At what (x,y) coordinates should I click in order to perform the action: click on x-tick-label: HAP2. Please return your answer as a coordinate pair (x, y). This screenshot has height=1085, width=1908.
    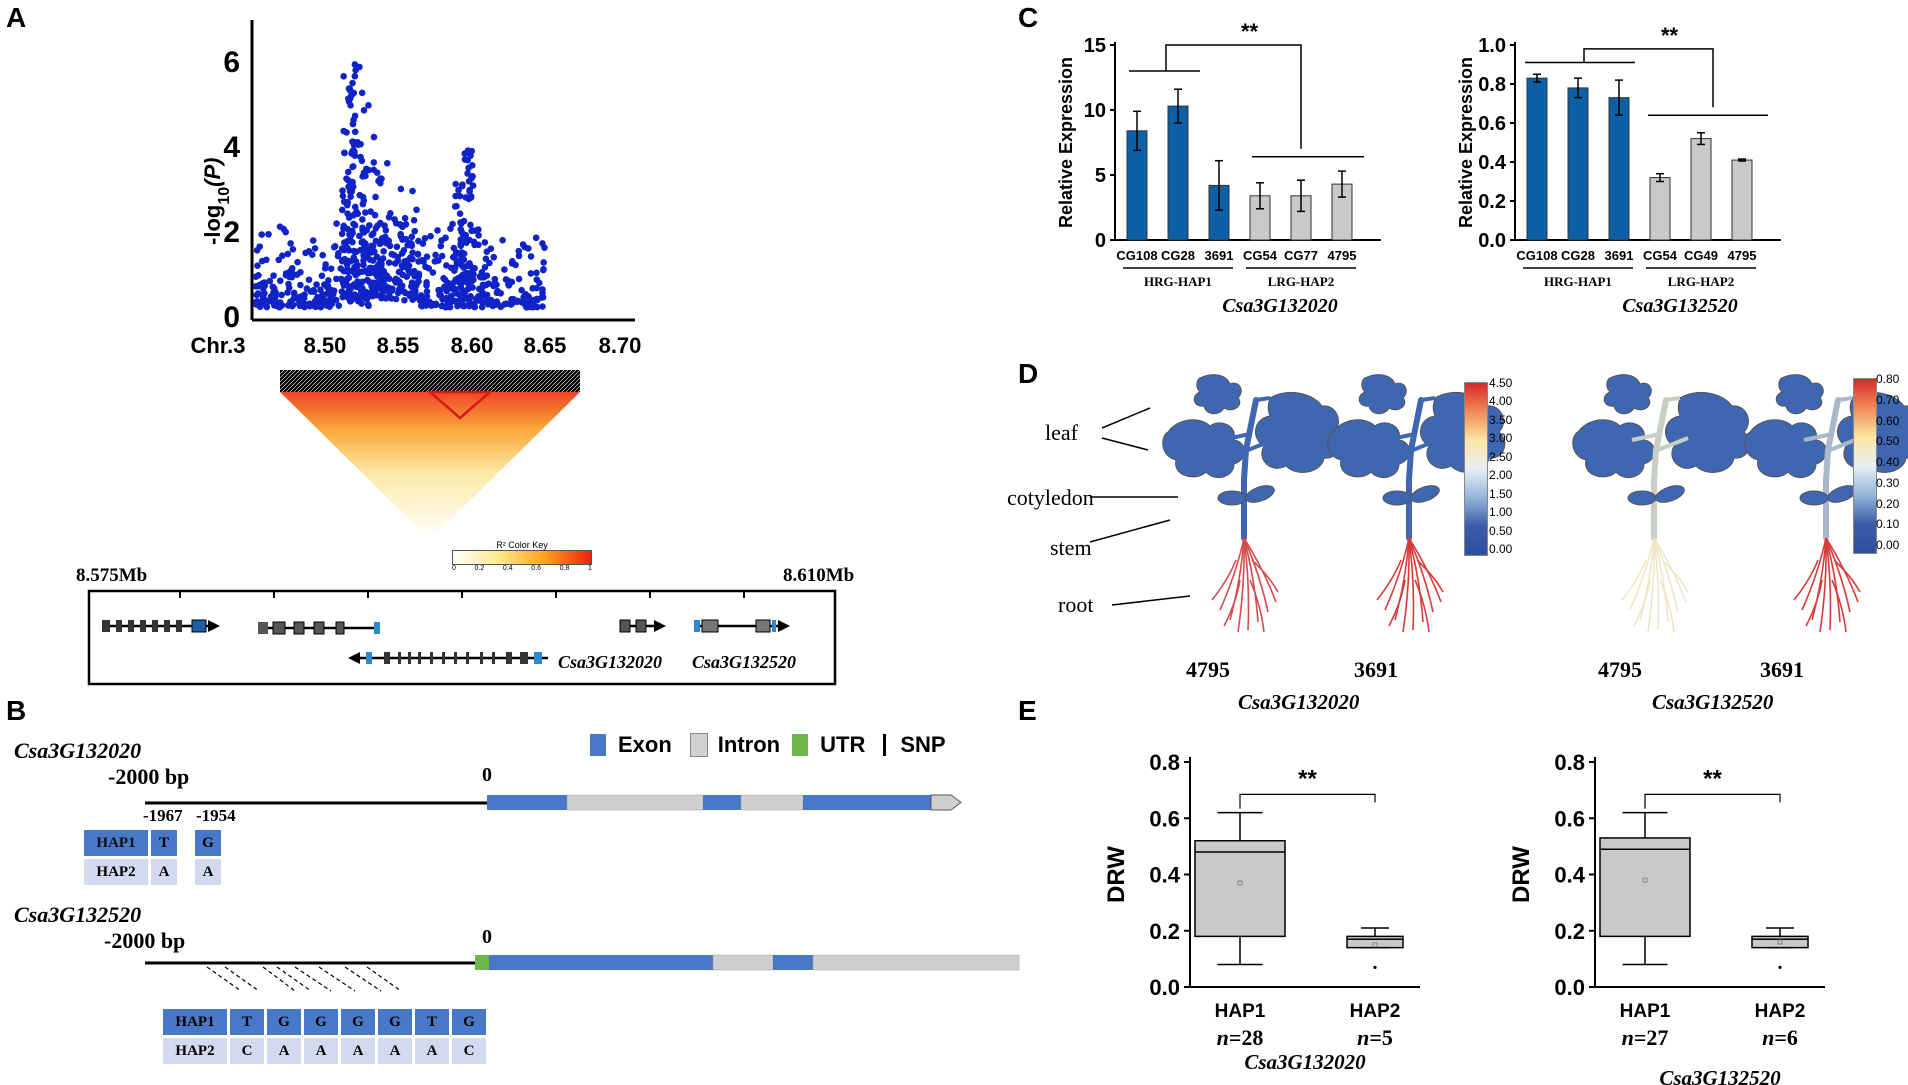
    Looking at the image, I should click on (1780, 1011).